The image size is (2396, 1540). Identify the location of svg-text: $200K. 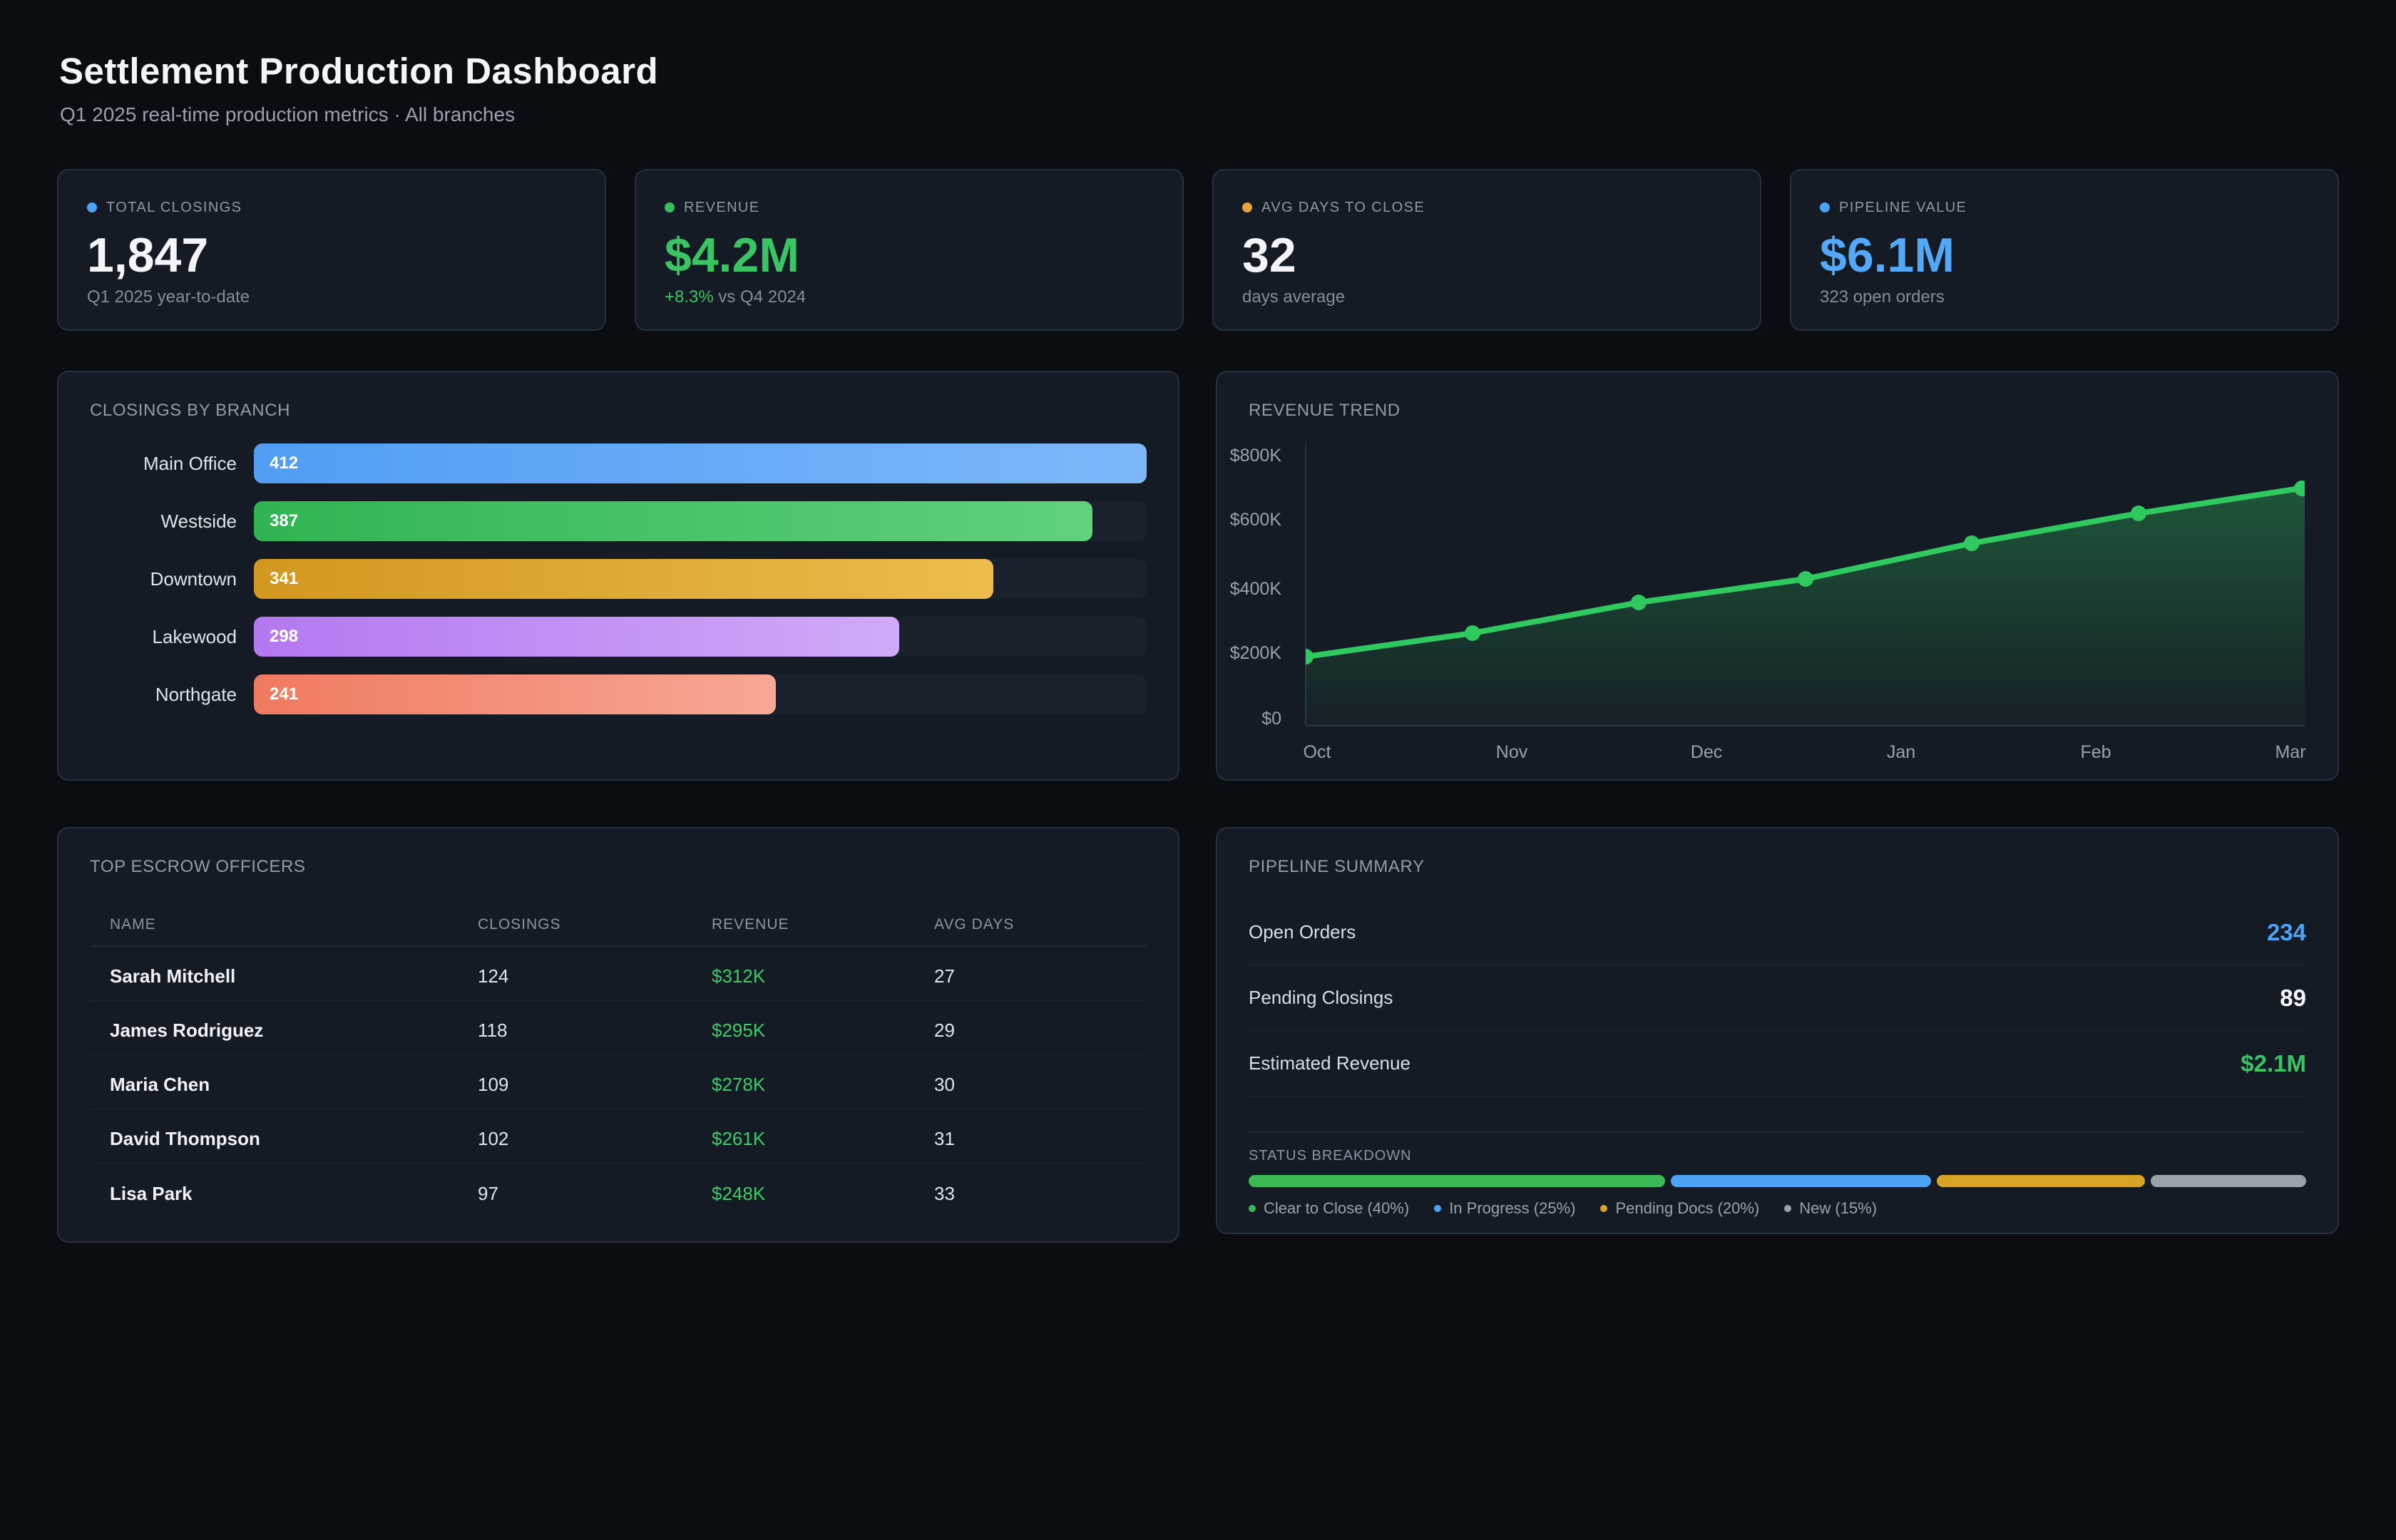
(1256, 653).